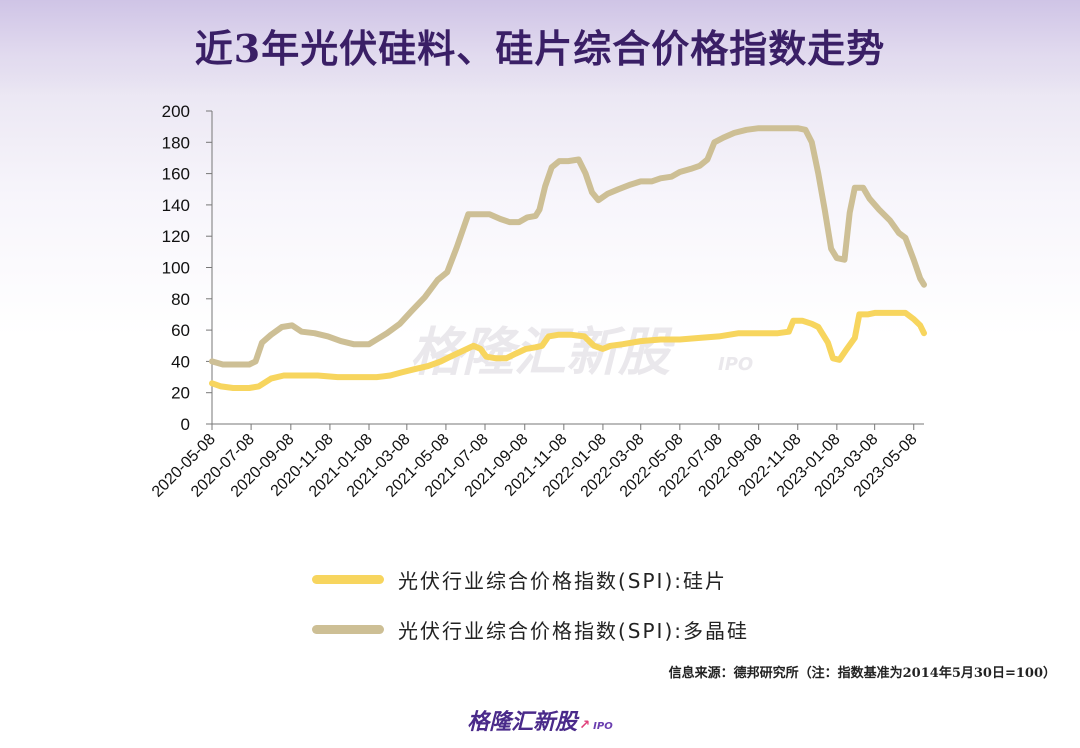 The width and height of the screenshot is (1080, 748). I want to click on page-title: 近3年光伏硅料、硅片综合价格指数走势, so click(540, 48).